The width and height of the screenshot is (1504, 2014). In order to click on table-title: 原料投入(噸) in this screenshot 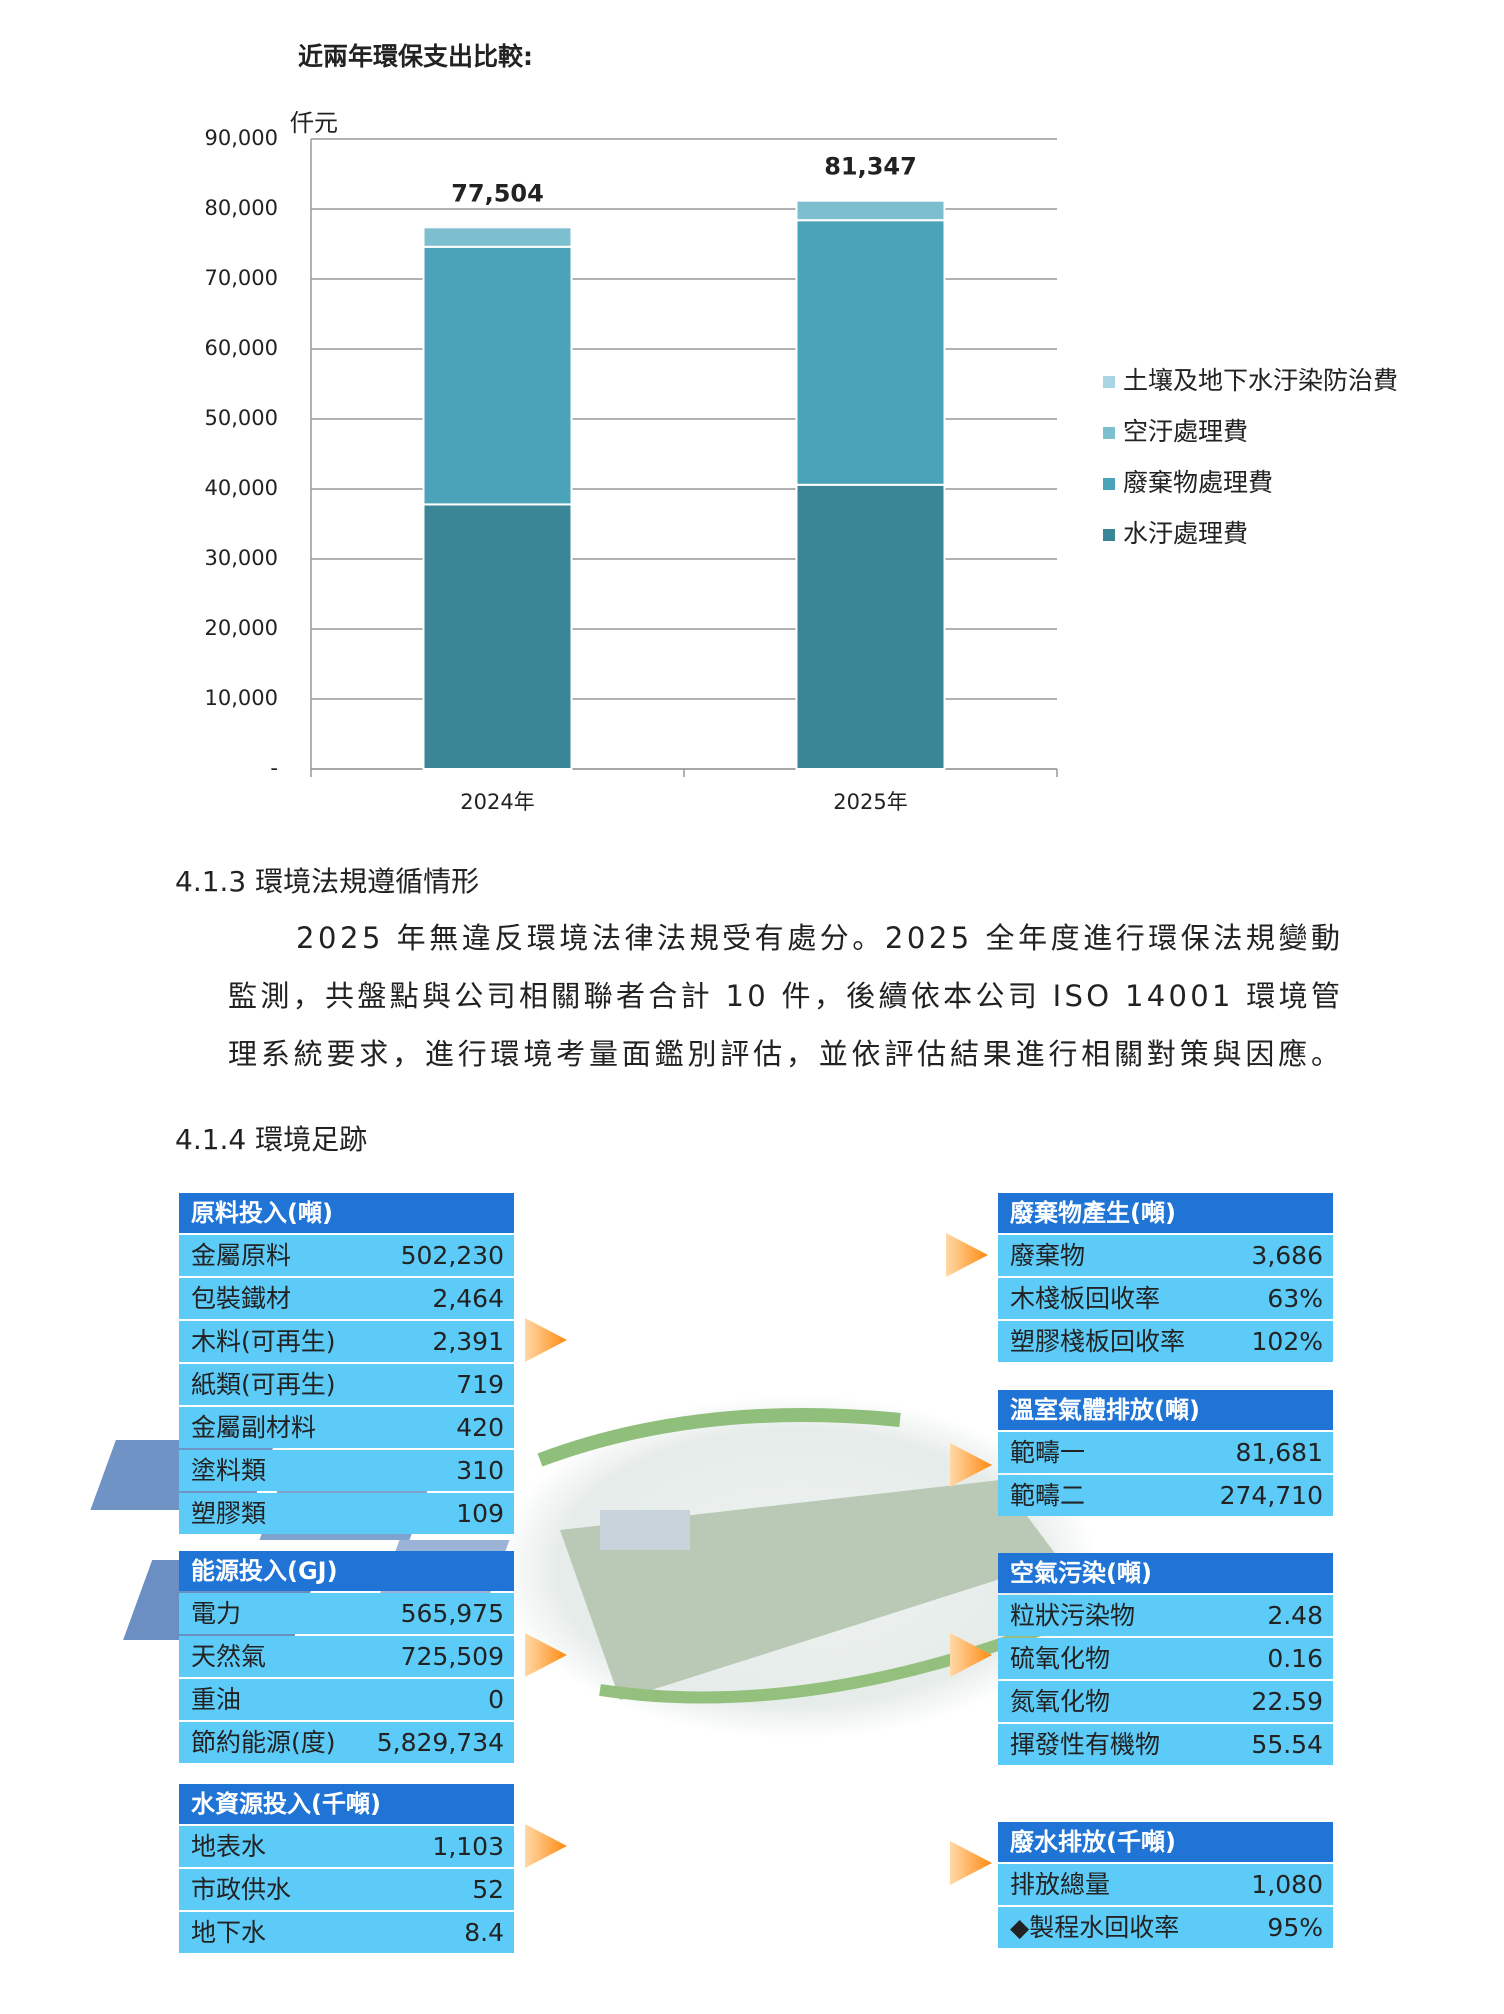, I will do `click(262, 1213)`.